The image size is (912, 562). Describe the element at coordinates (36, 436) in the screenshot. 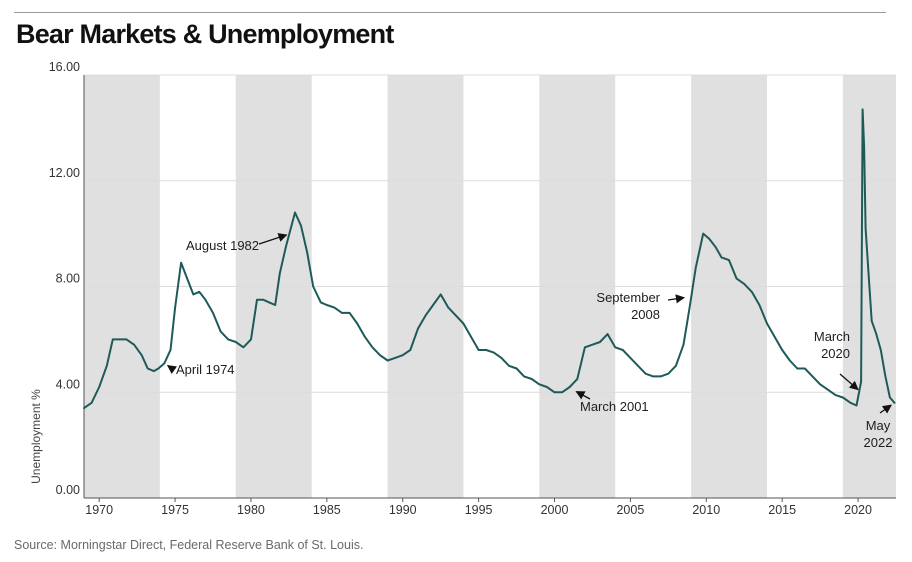

I see `y-axis-label: Unemployment %` at that location.